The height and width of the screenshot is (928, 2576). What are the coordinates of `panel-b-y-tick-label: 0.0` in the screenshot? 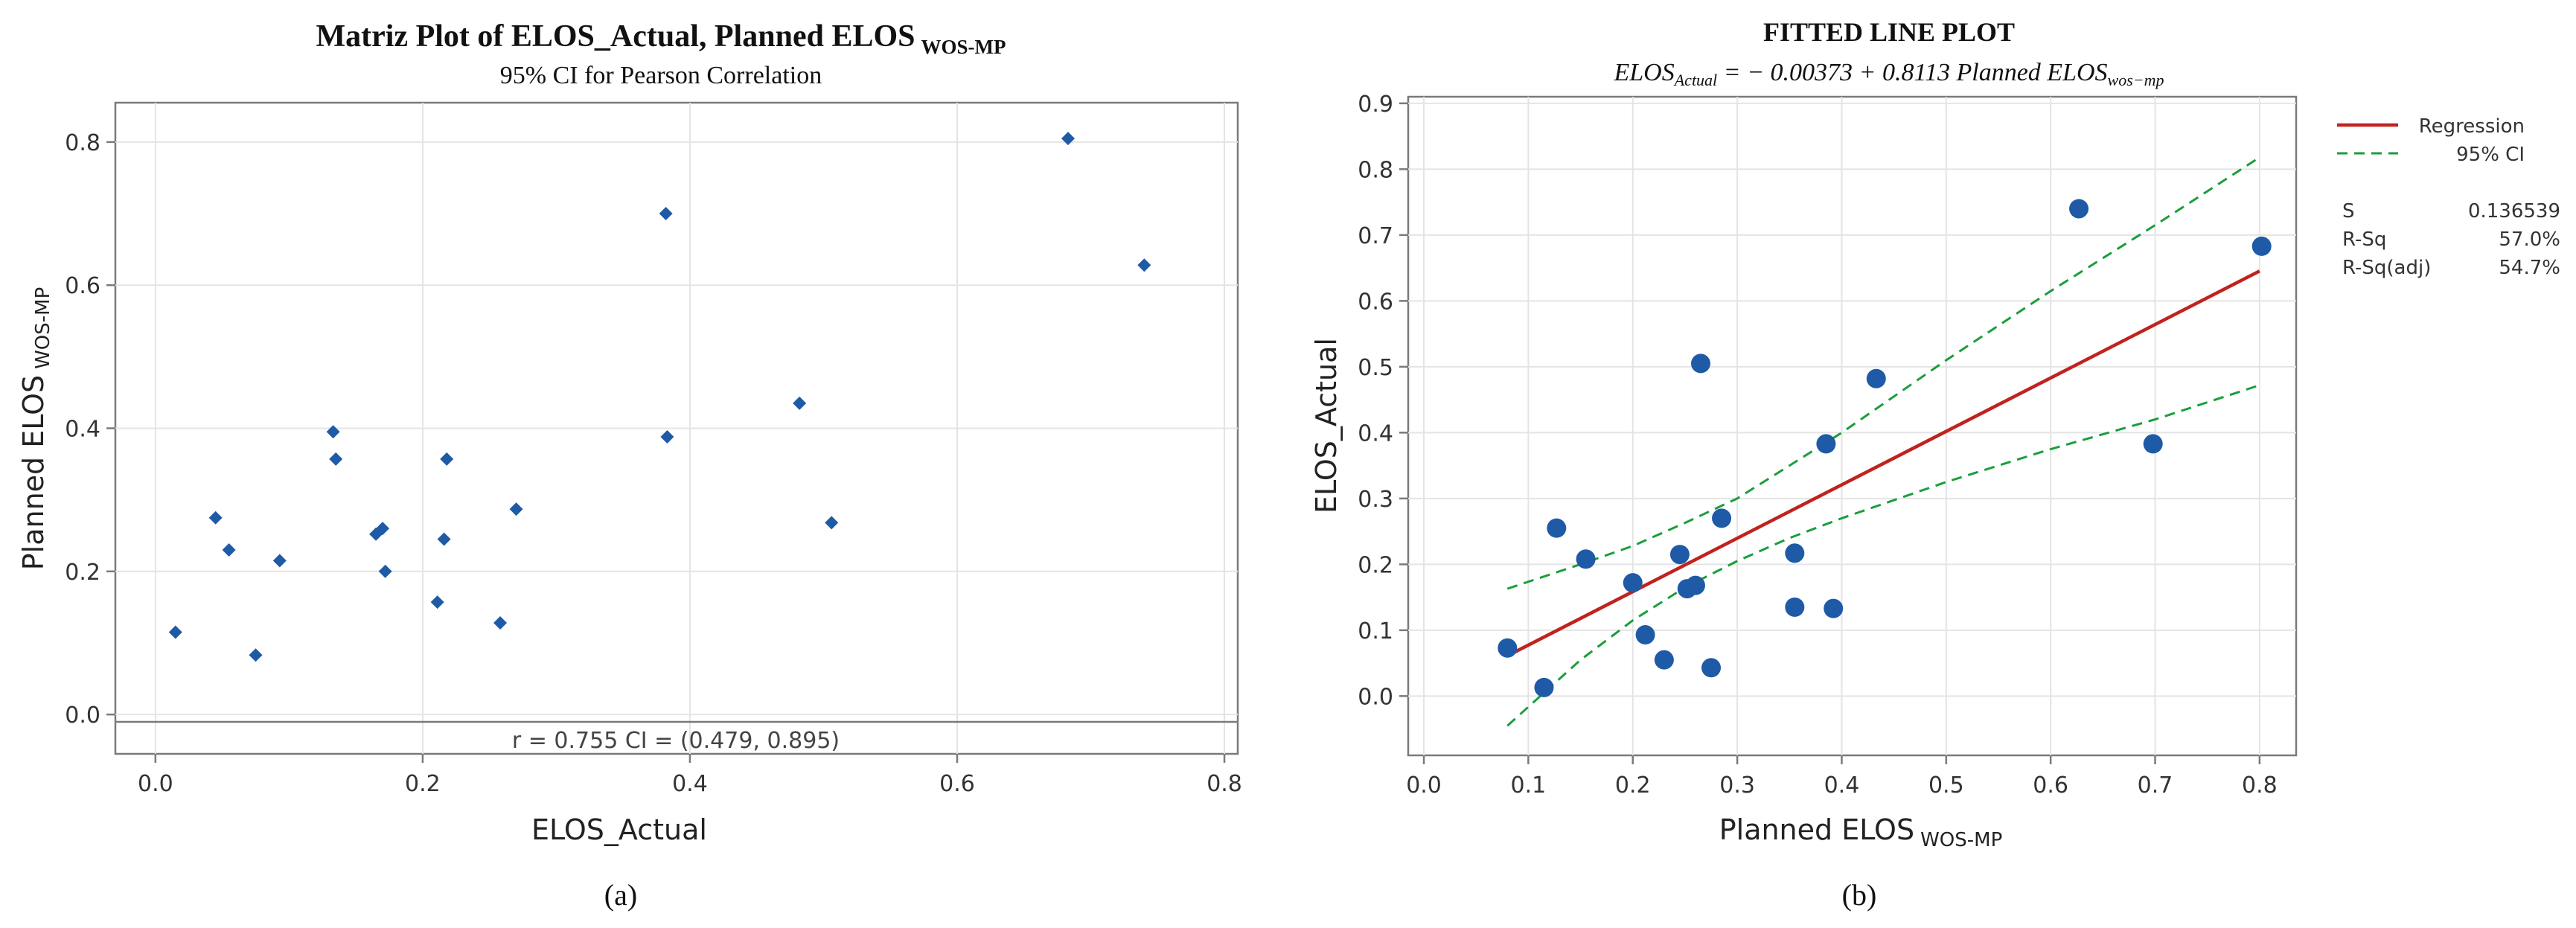 It's located at (1375, 697).